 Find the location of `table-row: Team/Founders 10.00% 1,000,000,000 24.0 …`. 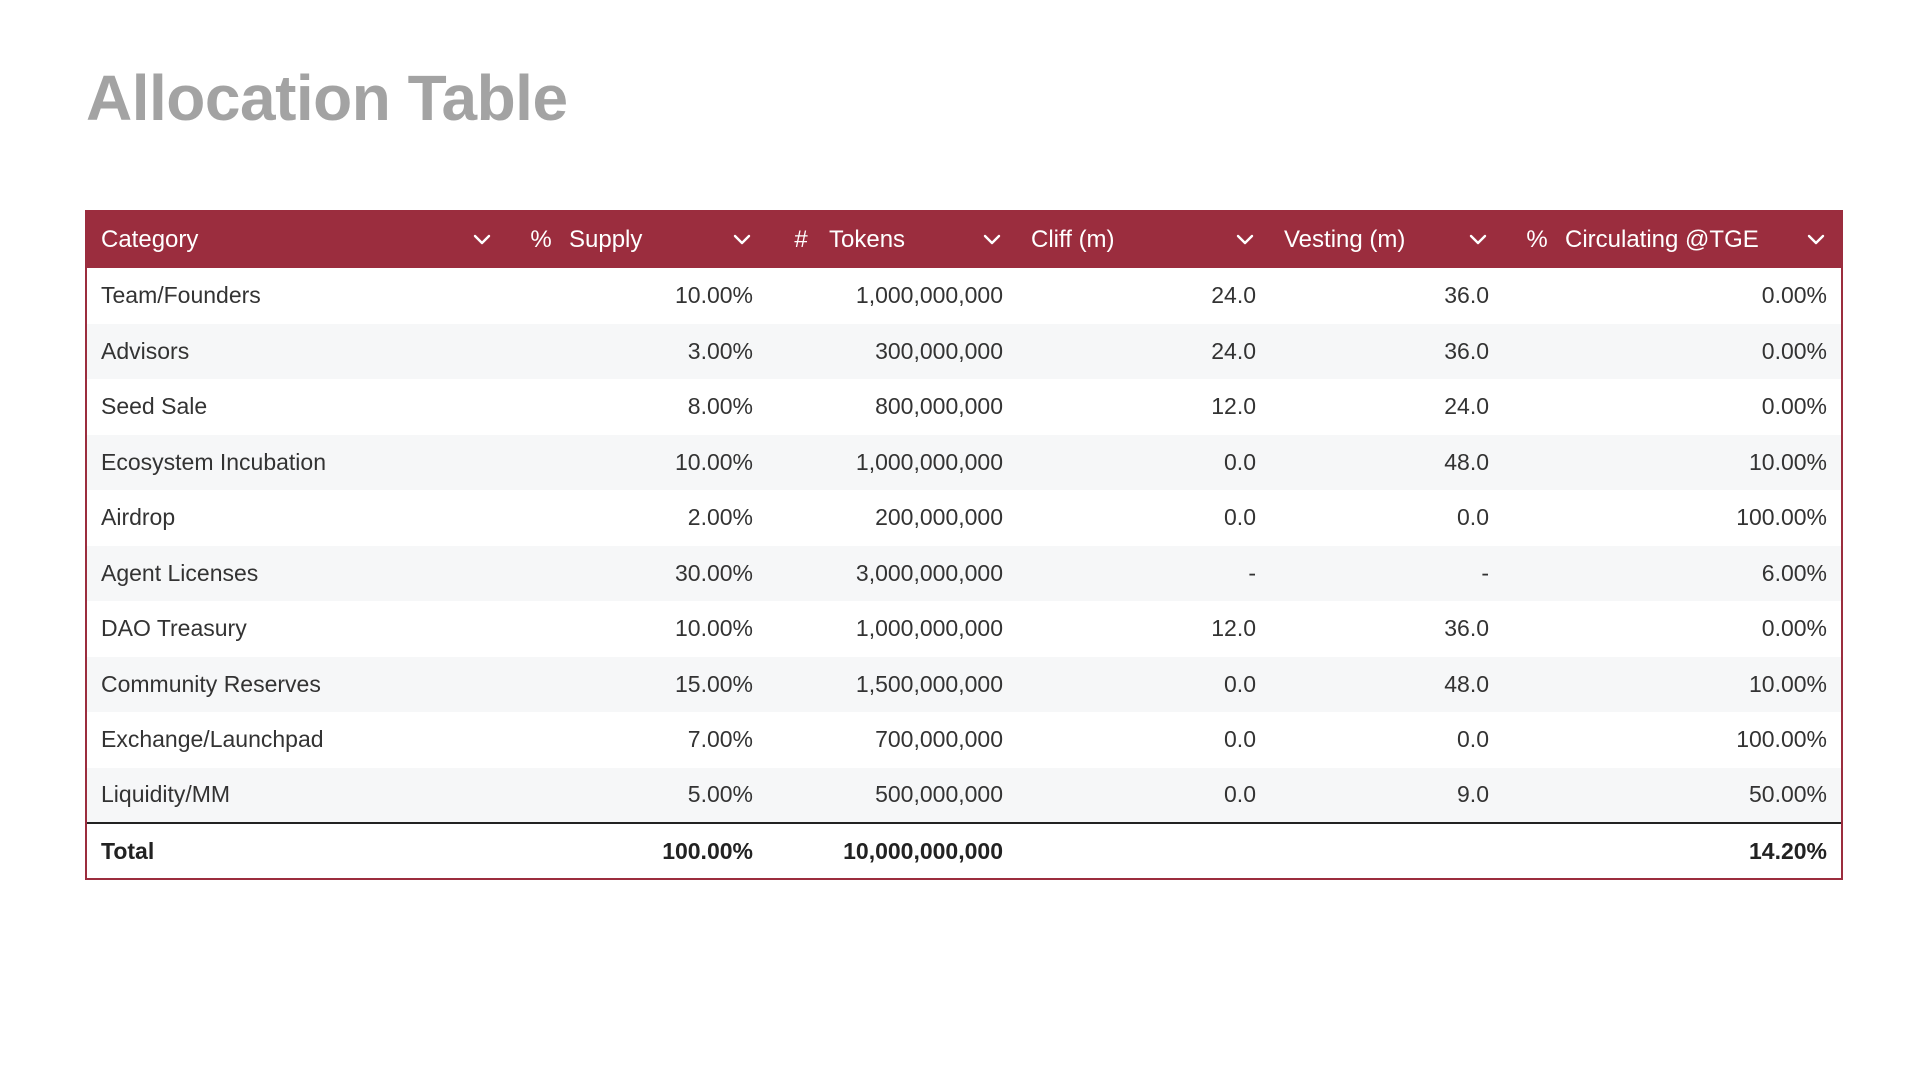

table-row: Team/Founders 10.00% 1,000,000,000 24.0 … is located at coordinates (964, 296).